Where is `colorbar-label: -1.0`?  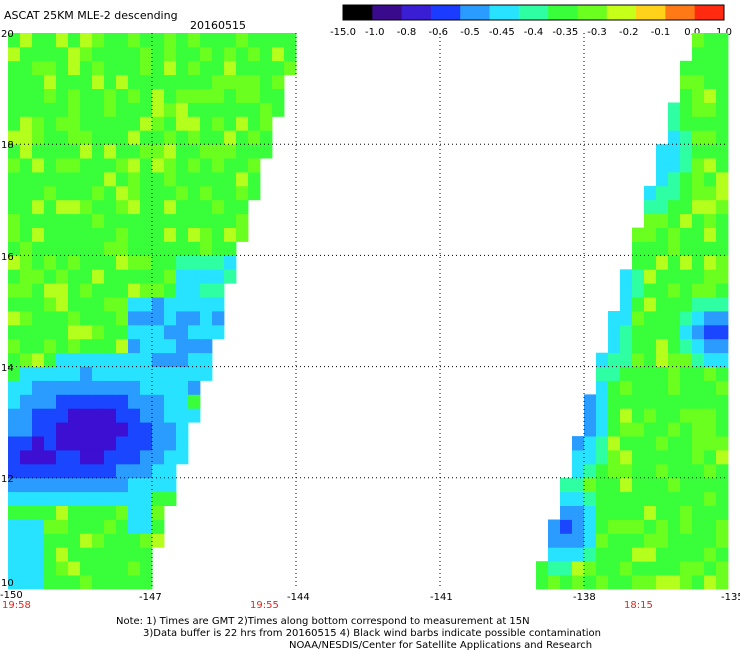 colorbar-label: -1.0 is located at coordinates (375, 32).